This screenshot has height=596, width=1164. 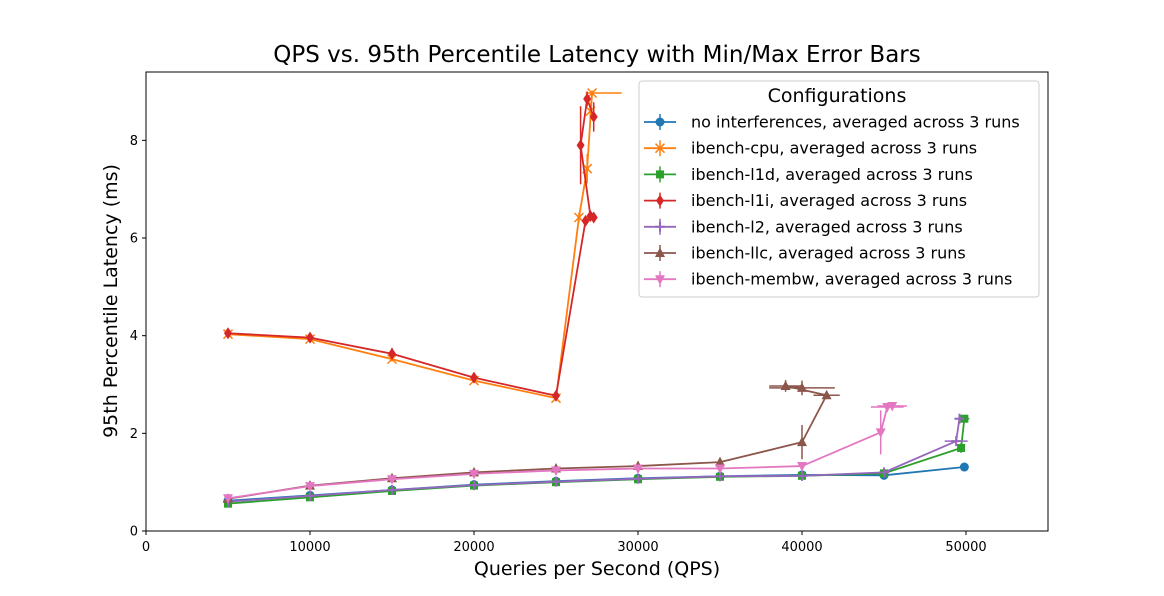 I want to click on y-axis-label: 95th Percentile Latency (ms), so click(x=111, y=301).